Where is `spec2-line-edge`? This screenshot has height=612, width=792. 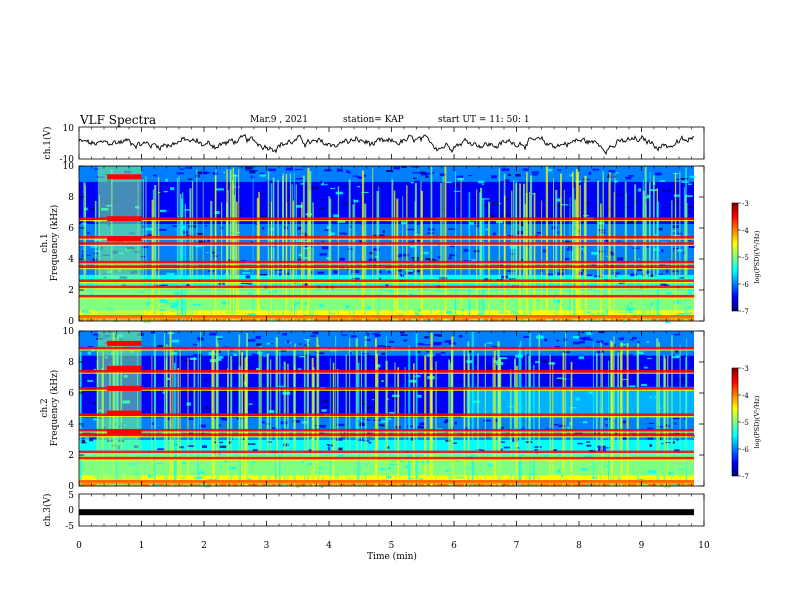 spec2-line-edge is located at coordinates (386, 350).